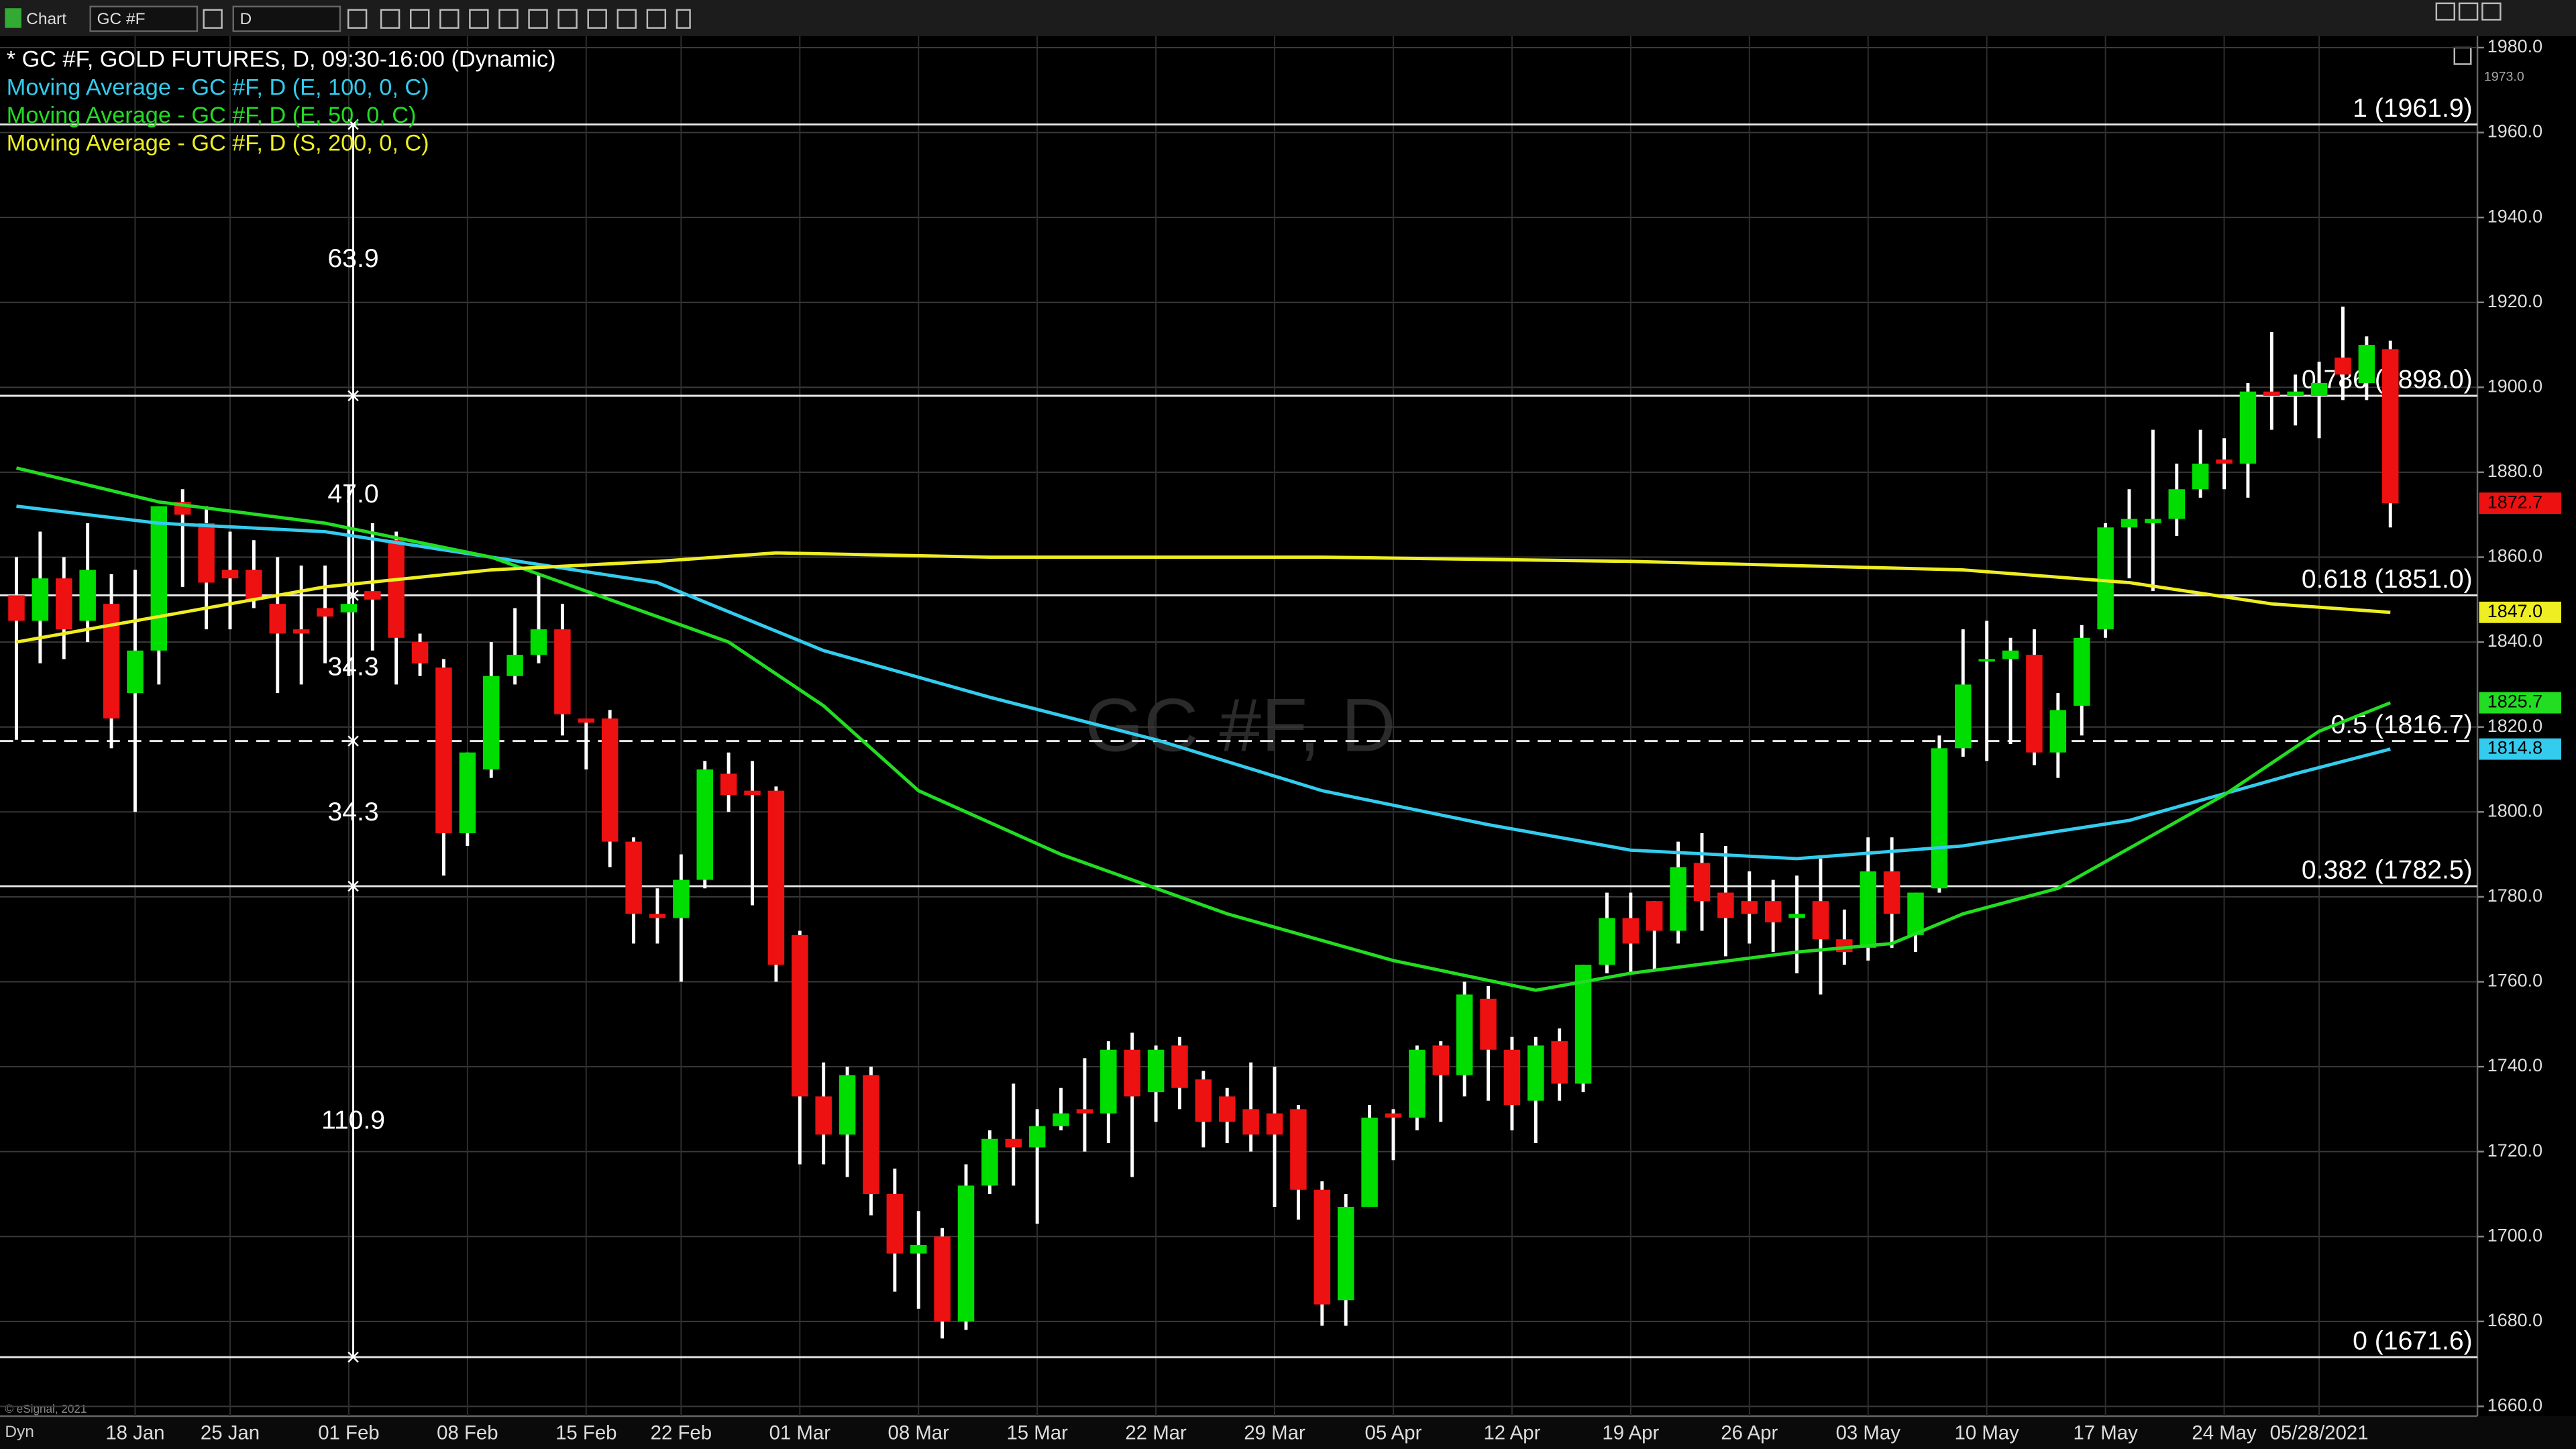  I want to click on x-tick-label: 25 Jan, so click(230, 1433).